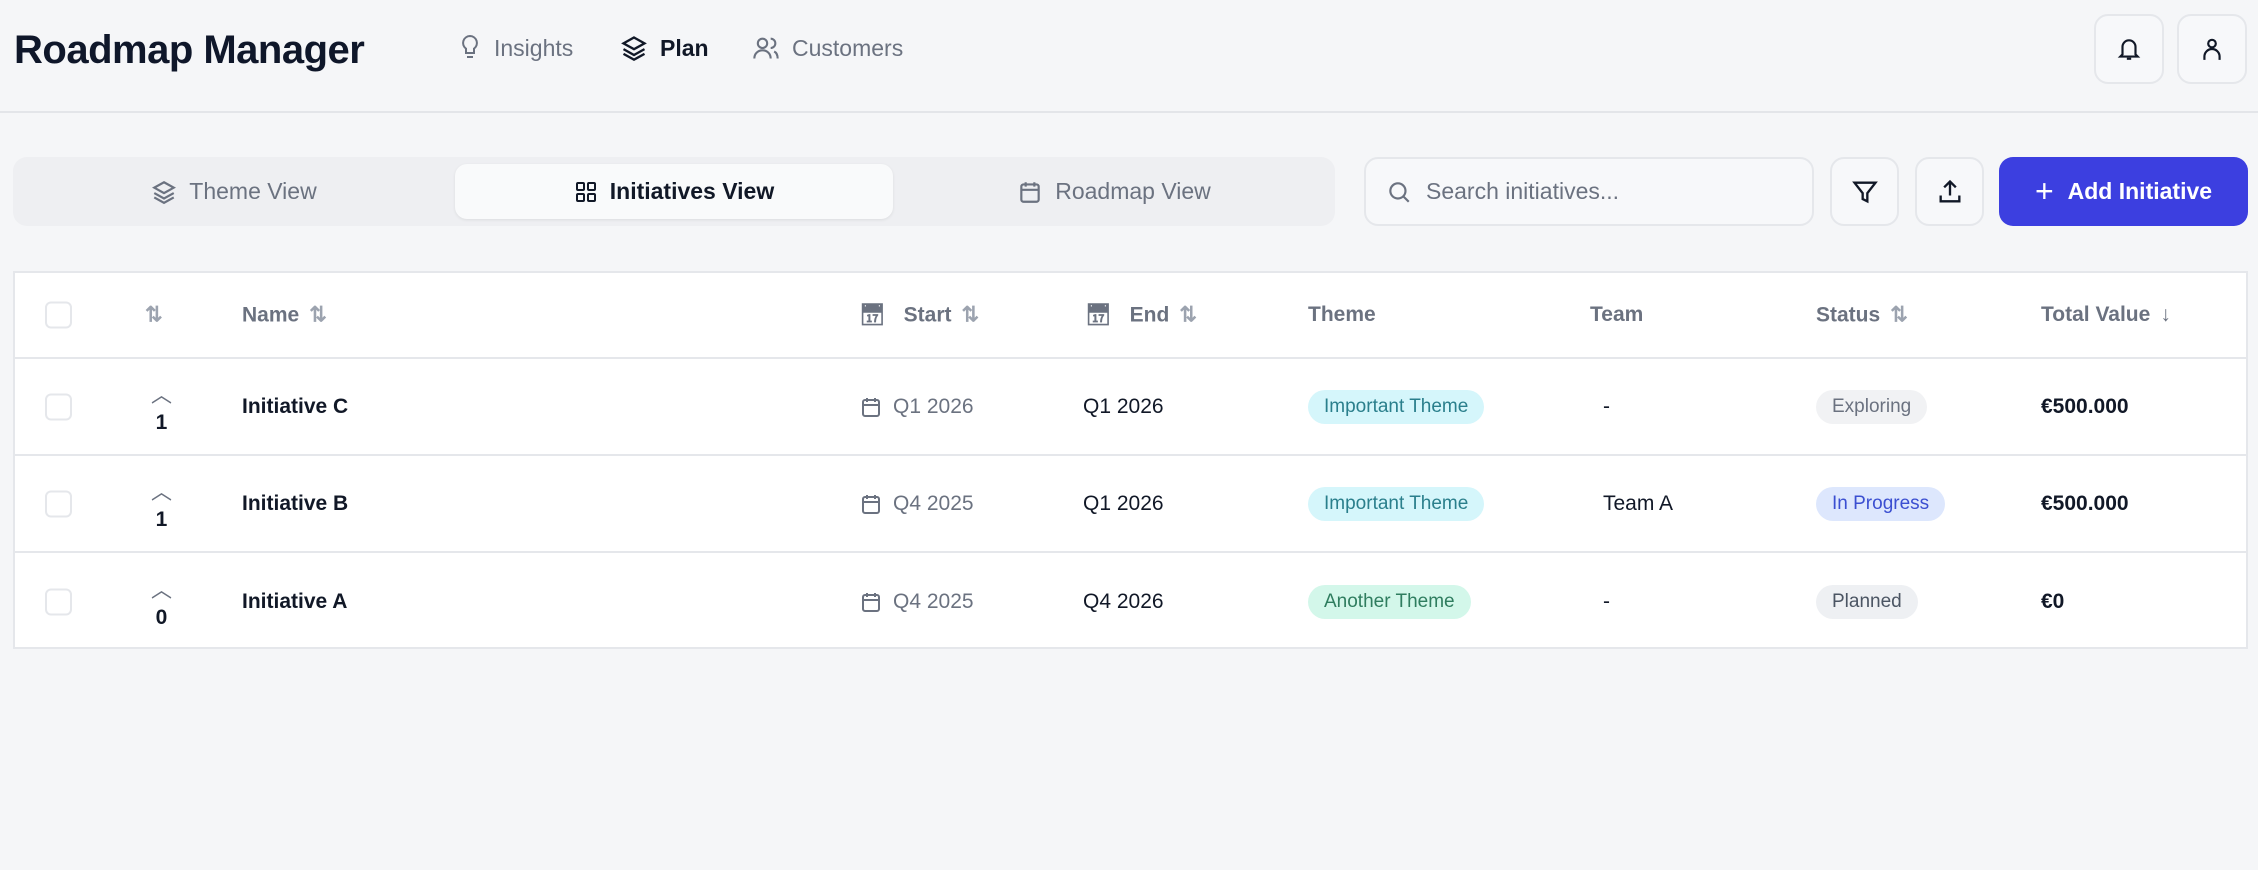 The width and height of the screenshot is (2258, 870). I want to click on add-initiative-label: Add Initiative, so click(2140, 191).